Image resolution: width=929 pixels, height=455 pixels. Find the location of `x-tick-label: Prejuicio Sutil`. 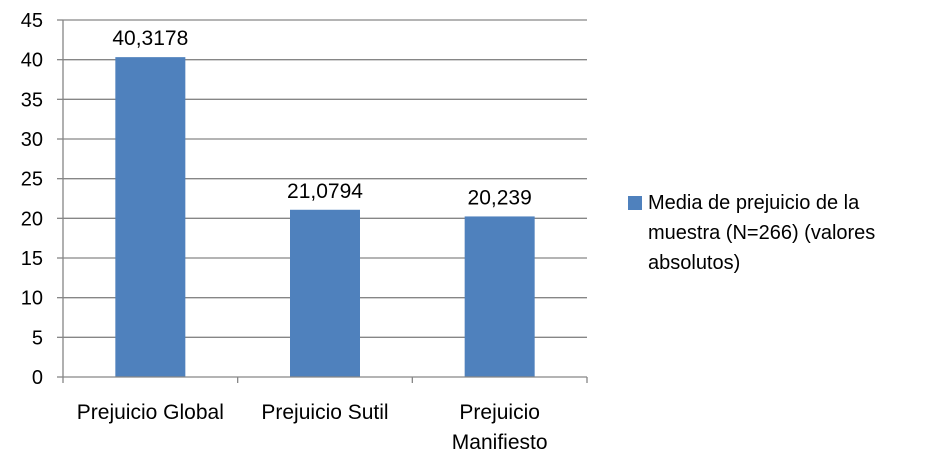

x-tick-label: Prejuicio Sutil is located at coordinates (324, 412).